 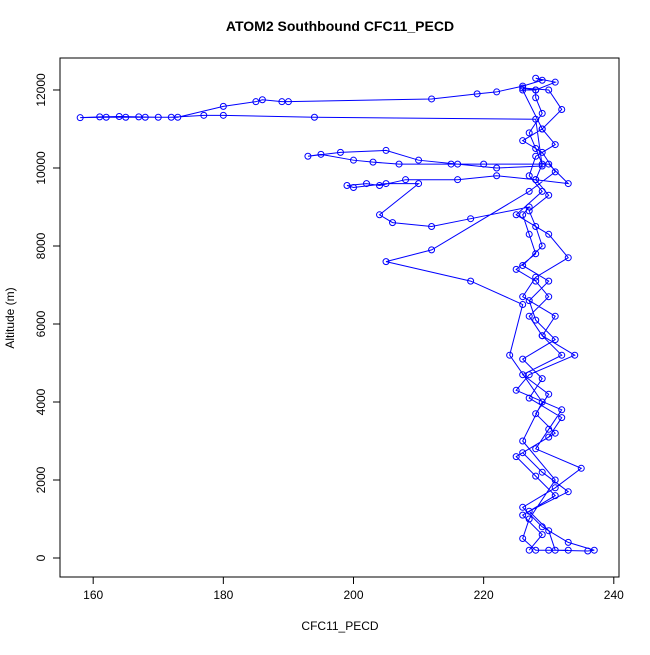 What do you see at coordinates (41, 401) in the screenshot?
I see `y-tick-label: 4000` at bounding box center [41, 401].